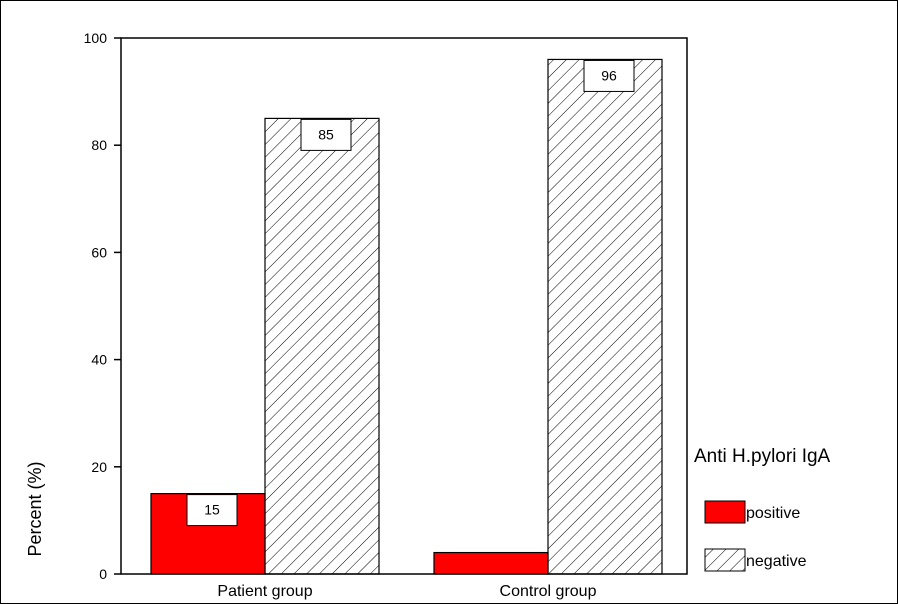 This screenshot has height=604, width=898. What do you see at coordinates (762, 456) in the screenshot?
I see `legend-title: Anti H.pylori IgA` at bounding box center [762, 456].